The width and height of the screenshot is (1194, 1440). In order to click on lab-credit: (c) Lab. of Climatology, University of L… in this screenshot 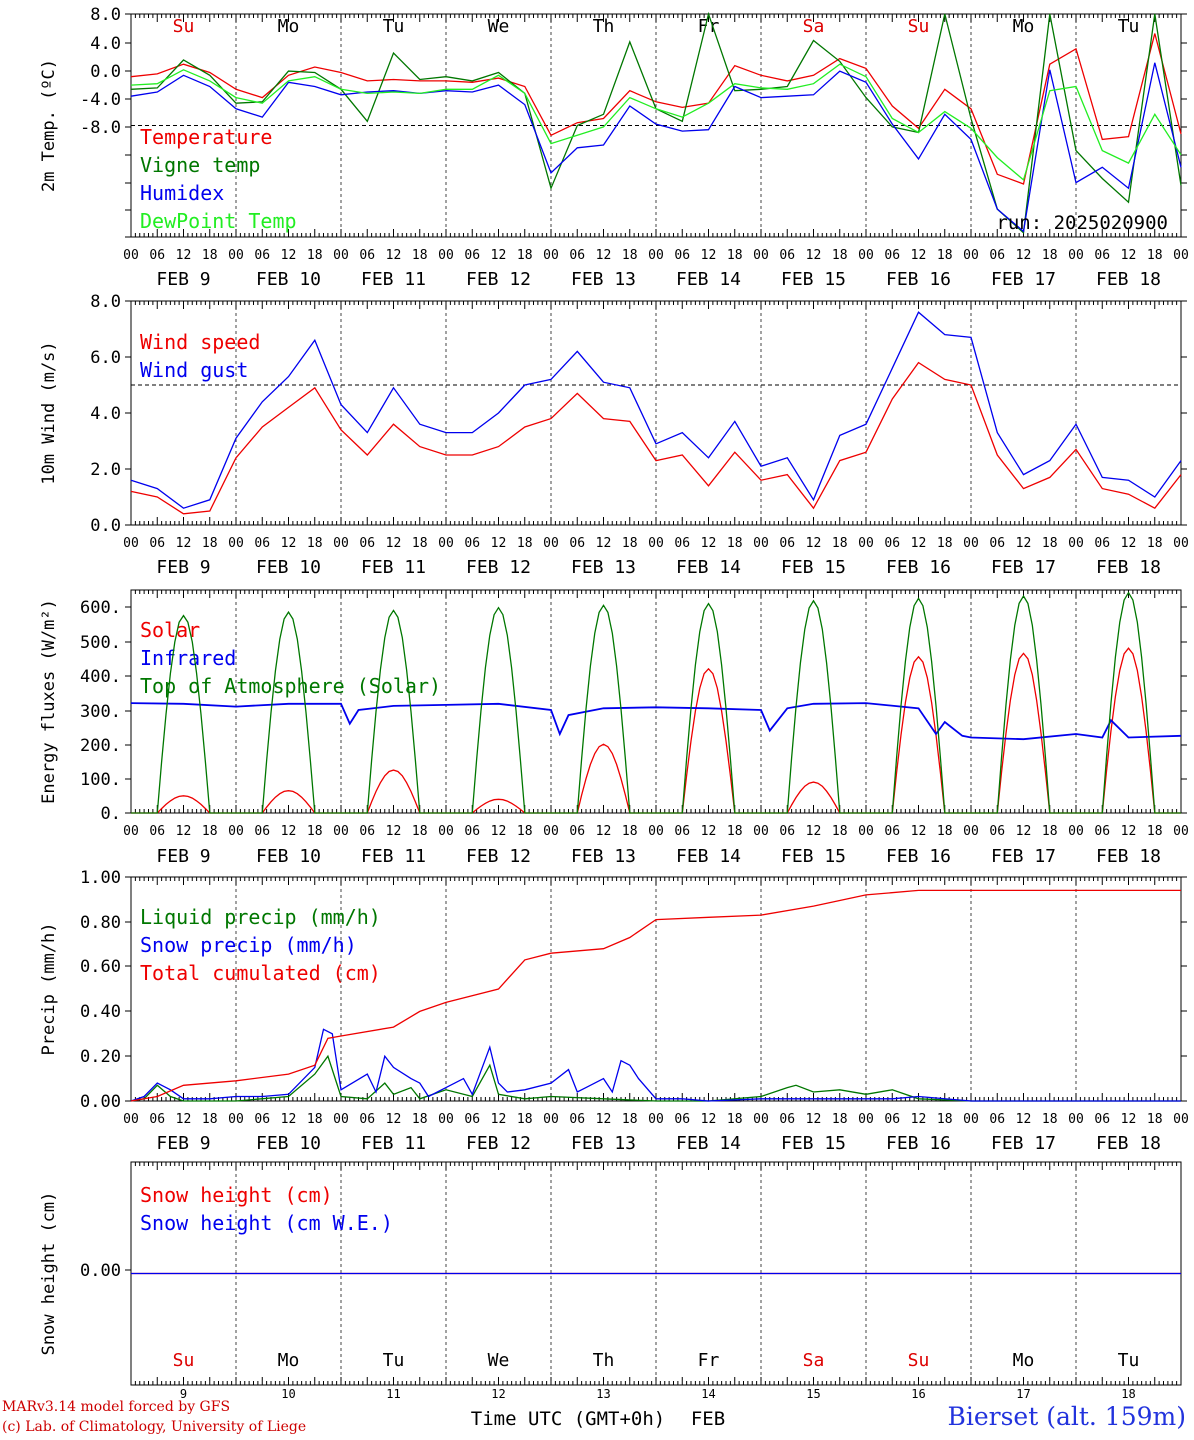, I will do `click(154, 1427)`.